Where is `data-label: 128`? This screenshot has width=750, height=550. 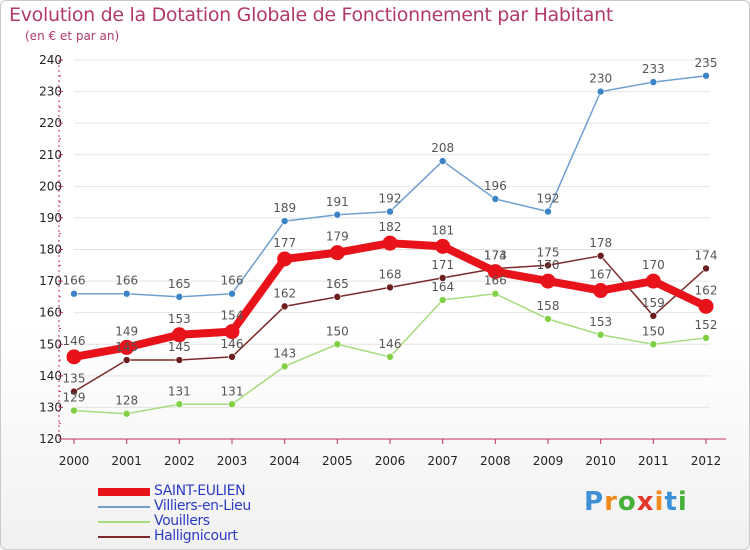
data-label: 128 is located at coordinates (126, 401).